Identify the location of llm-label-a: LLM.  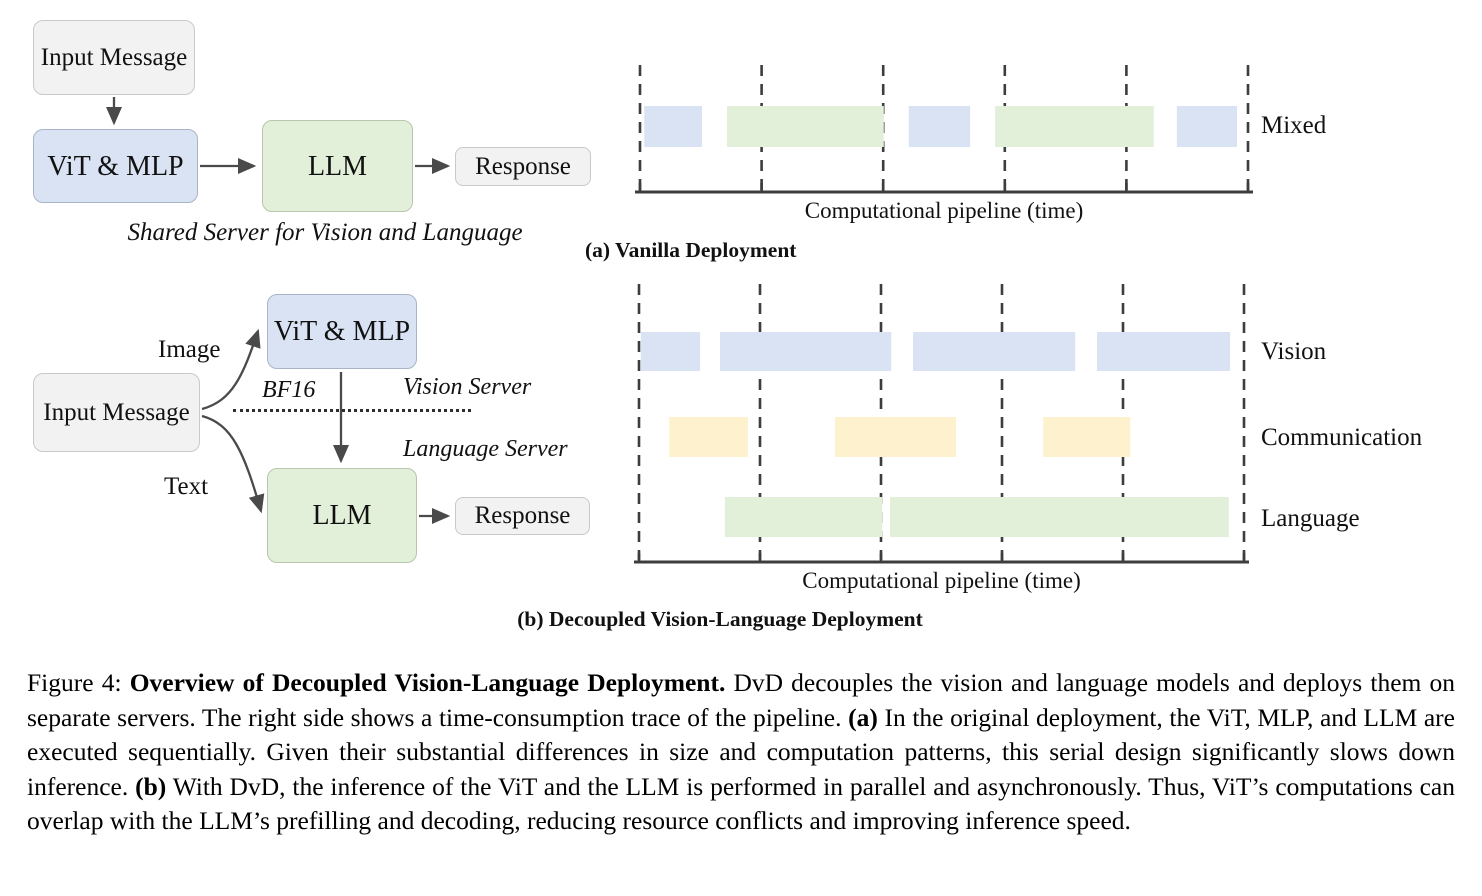
(337, 166).